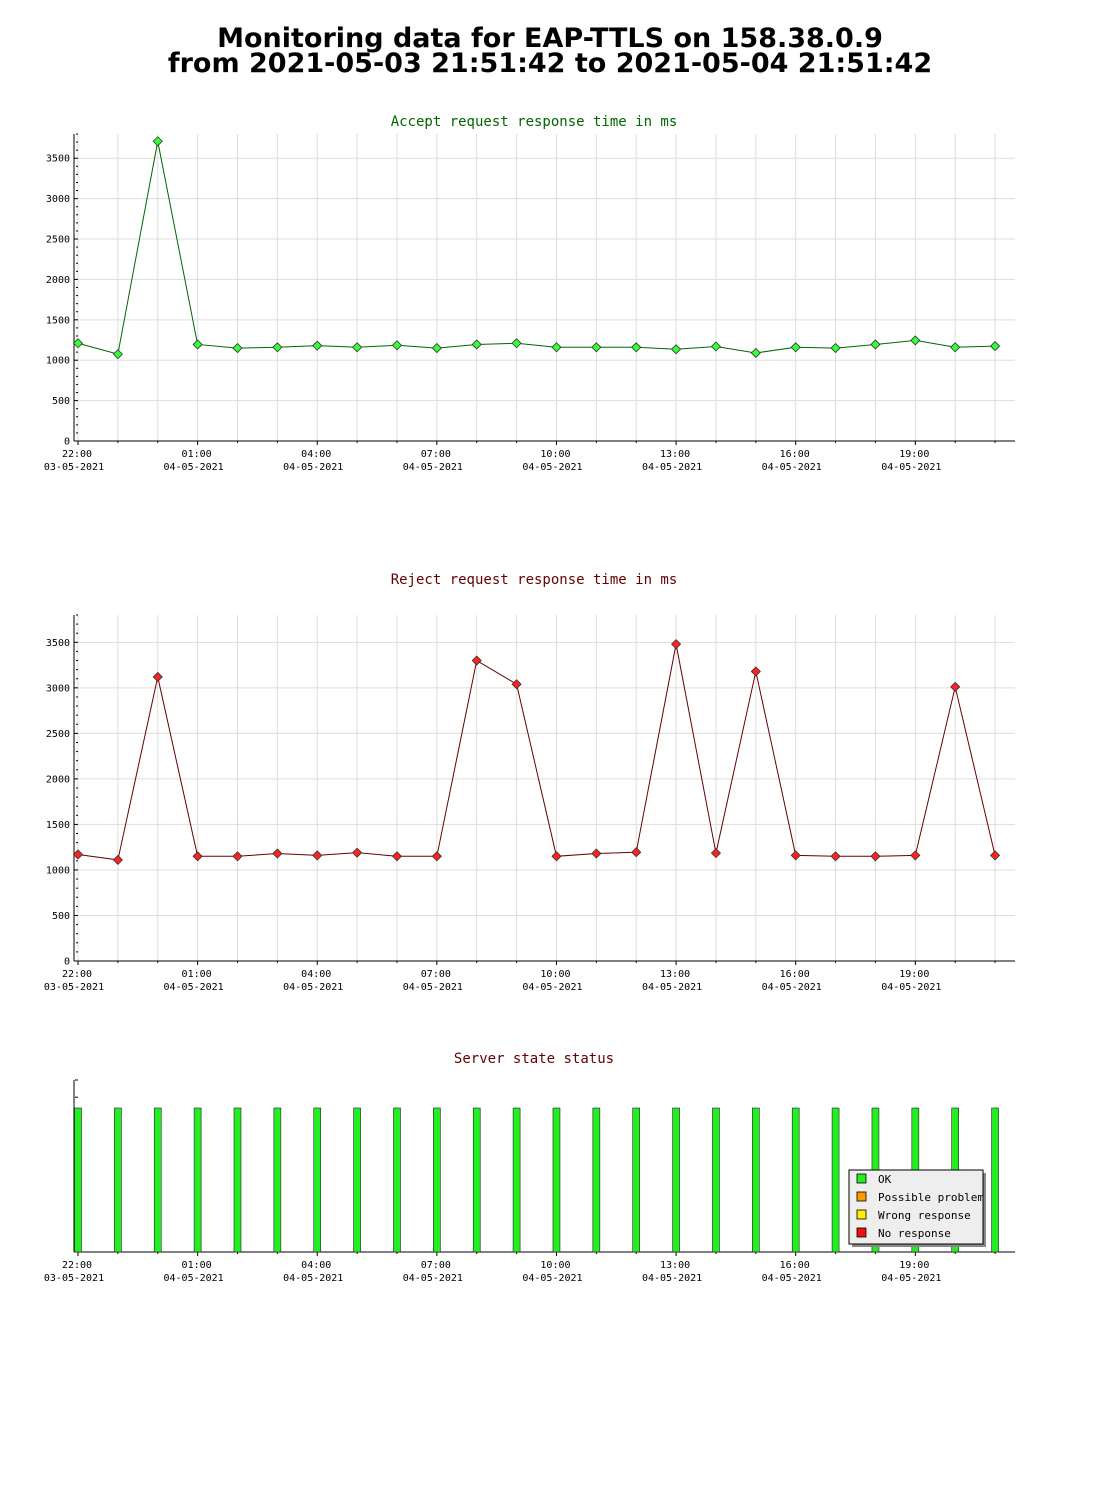 Image resolution: width=1100 pixels, height=1500 pixels. What do you see at coordinates (555, 1265) in the screenshot?
I see `x-tick-time: 10:00` at bounding box center [555, 1265].